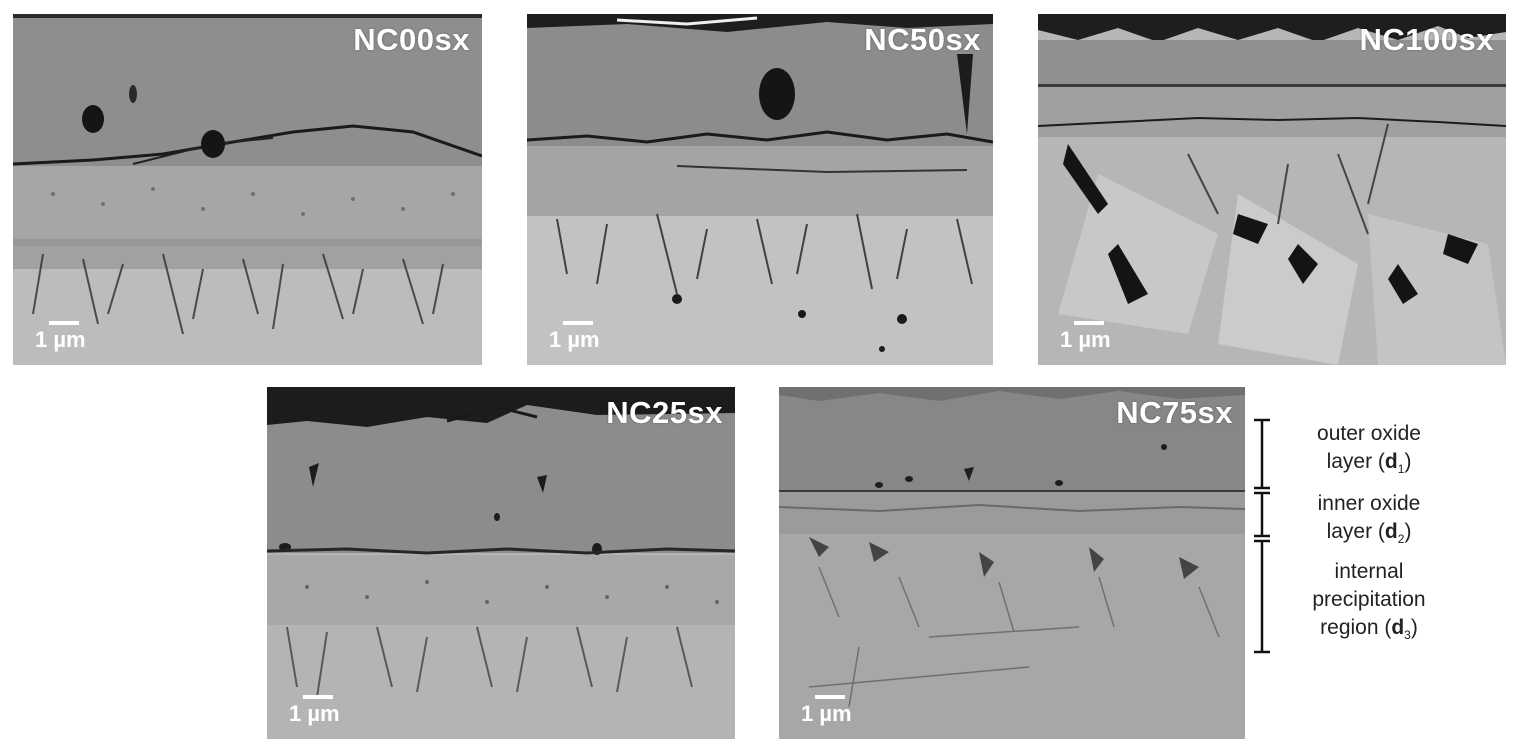 This screenshot has width=1519, height=753. Describe the element at coordinates (1355, 461) in the screenshot. I see `legend-outer-prefix: layer (` at that location.